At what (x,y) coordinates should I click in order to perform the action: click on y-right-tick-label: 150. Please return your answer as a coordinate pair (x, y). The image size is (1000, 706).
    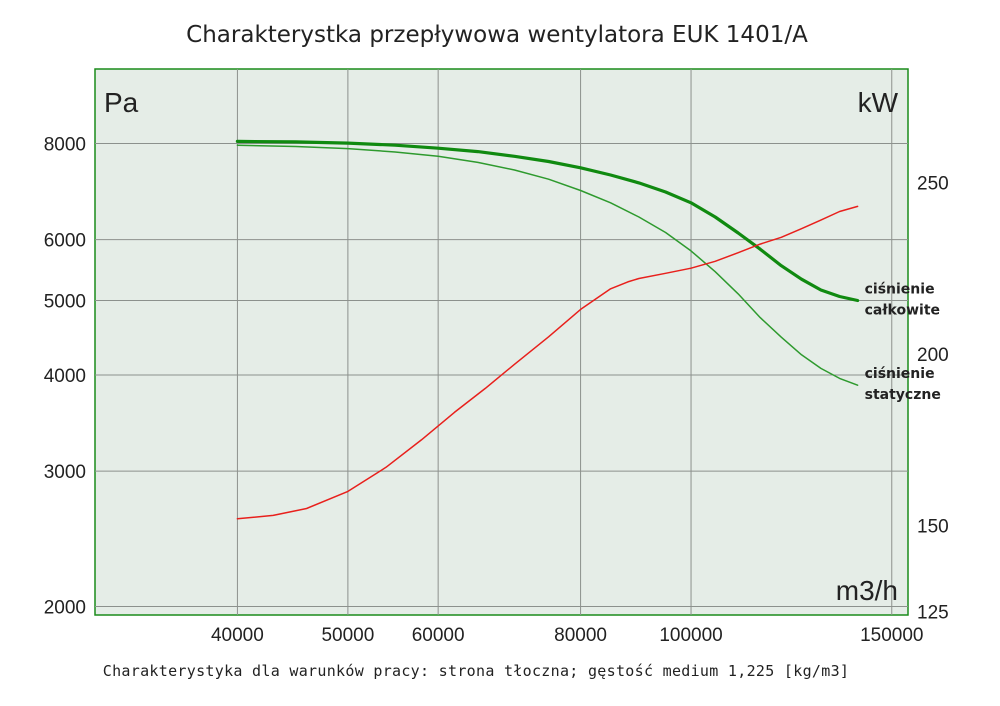
    Looking at the image, I should click on (933, 527).